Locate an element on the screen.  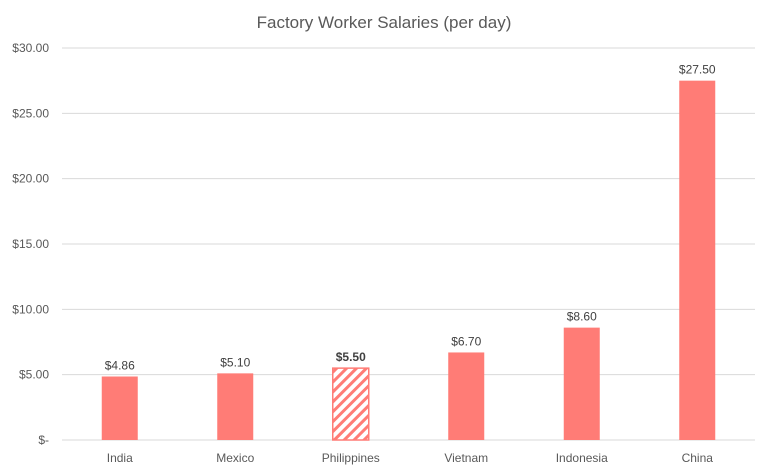
data-label-india: $4.86 is located at coordinates (120, 365).